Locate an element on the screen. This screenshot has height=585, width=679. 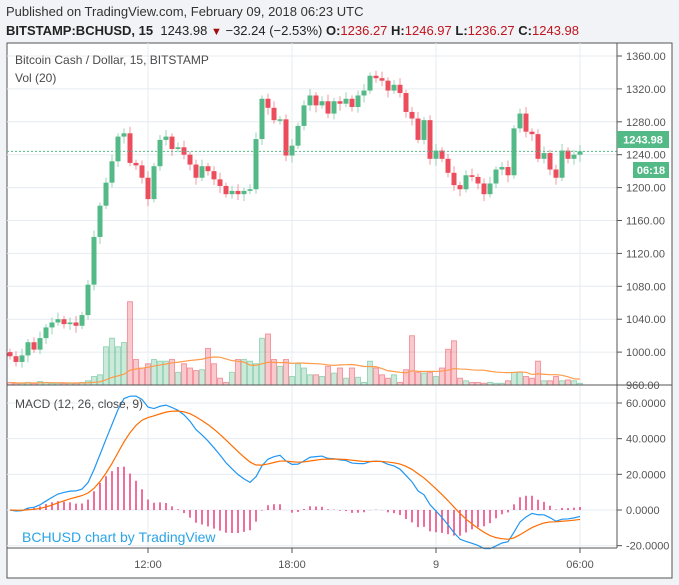
countdown-tag is located at coordinates (651, 170).